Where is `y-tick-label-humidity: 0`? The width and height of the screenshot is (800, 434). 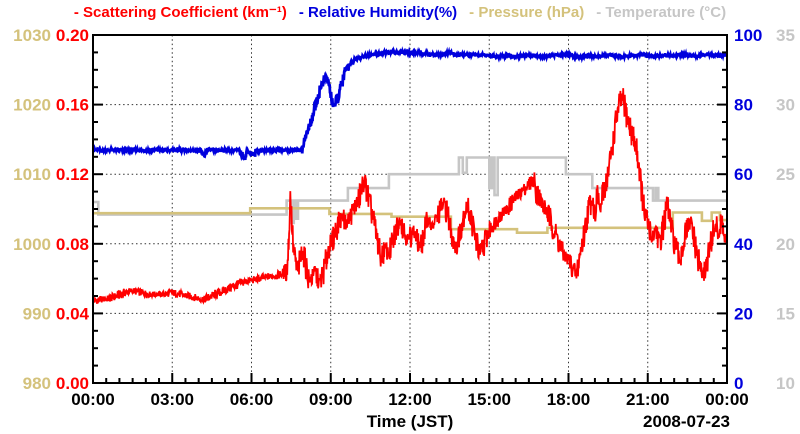
y-tick-label-humidity: 0 is located at coordinates (738, 383).